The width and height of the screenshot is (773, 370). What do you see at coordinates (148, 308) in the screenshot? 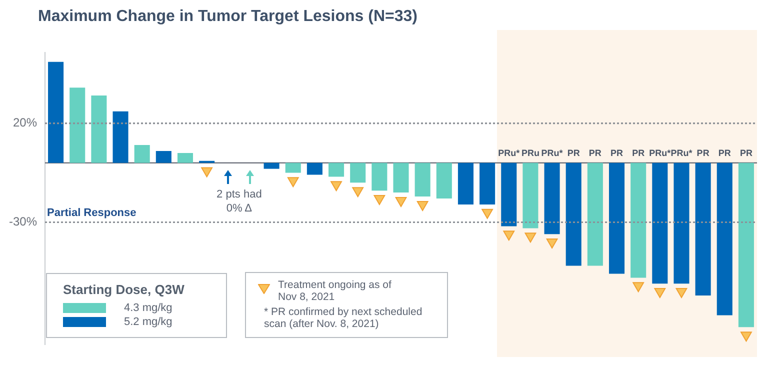
I see `legend-label: 4.3 mg/kg` at bounding box center [148, 308].